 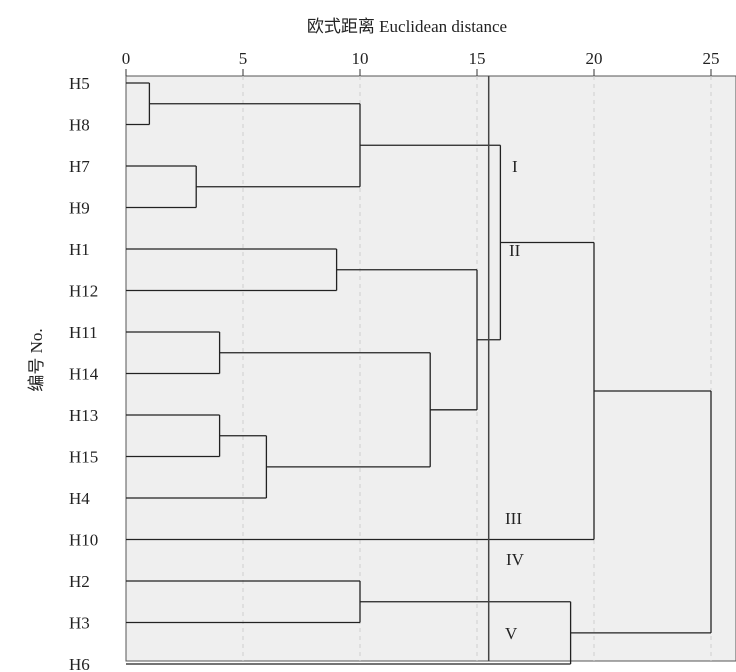 What do you see at coordinates (79, 166) in the screenshot?
I see `leaf-label: H7` at bounding box center [79, 166].